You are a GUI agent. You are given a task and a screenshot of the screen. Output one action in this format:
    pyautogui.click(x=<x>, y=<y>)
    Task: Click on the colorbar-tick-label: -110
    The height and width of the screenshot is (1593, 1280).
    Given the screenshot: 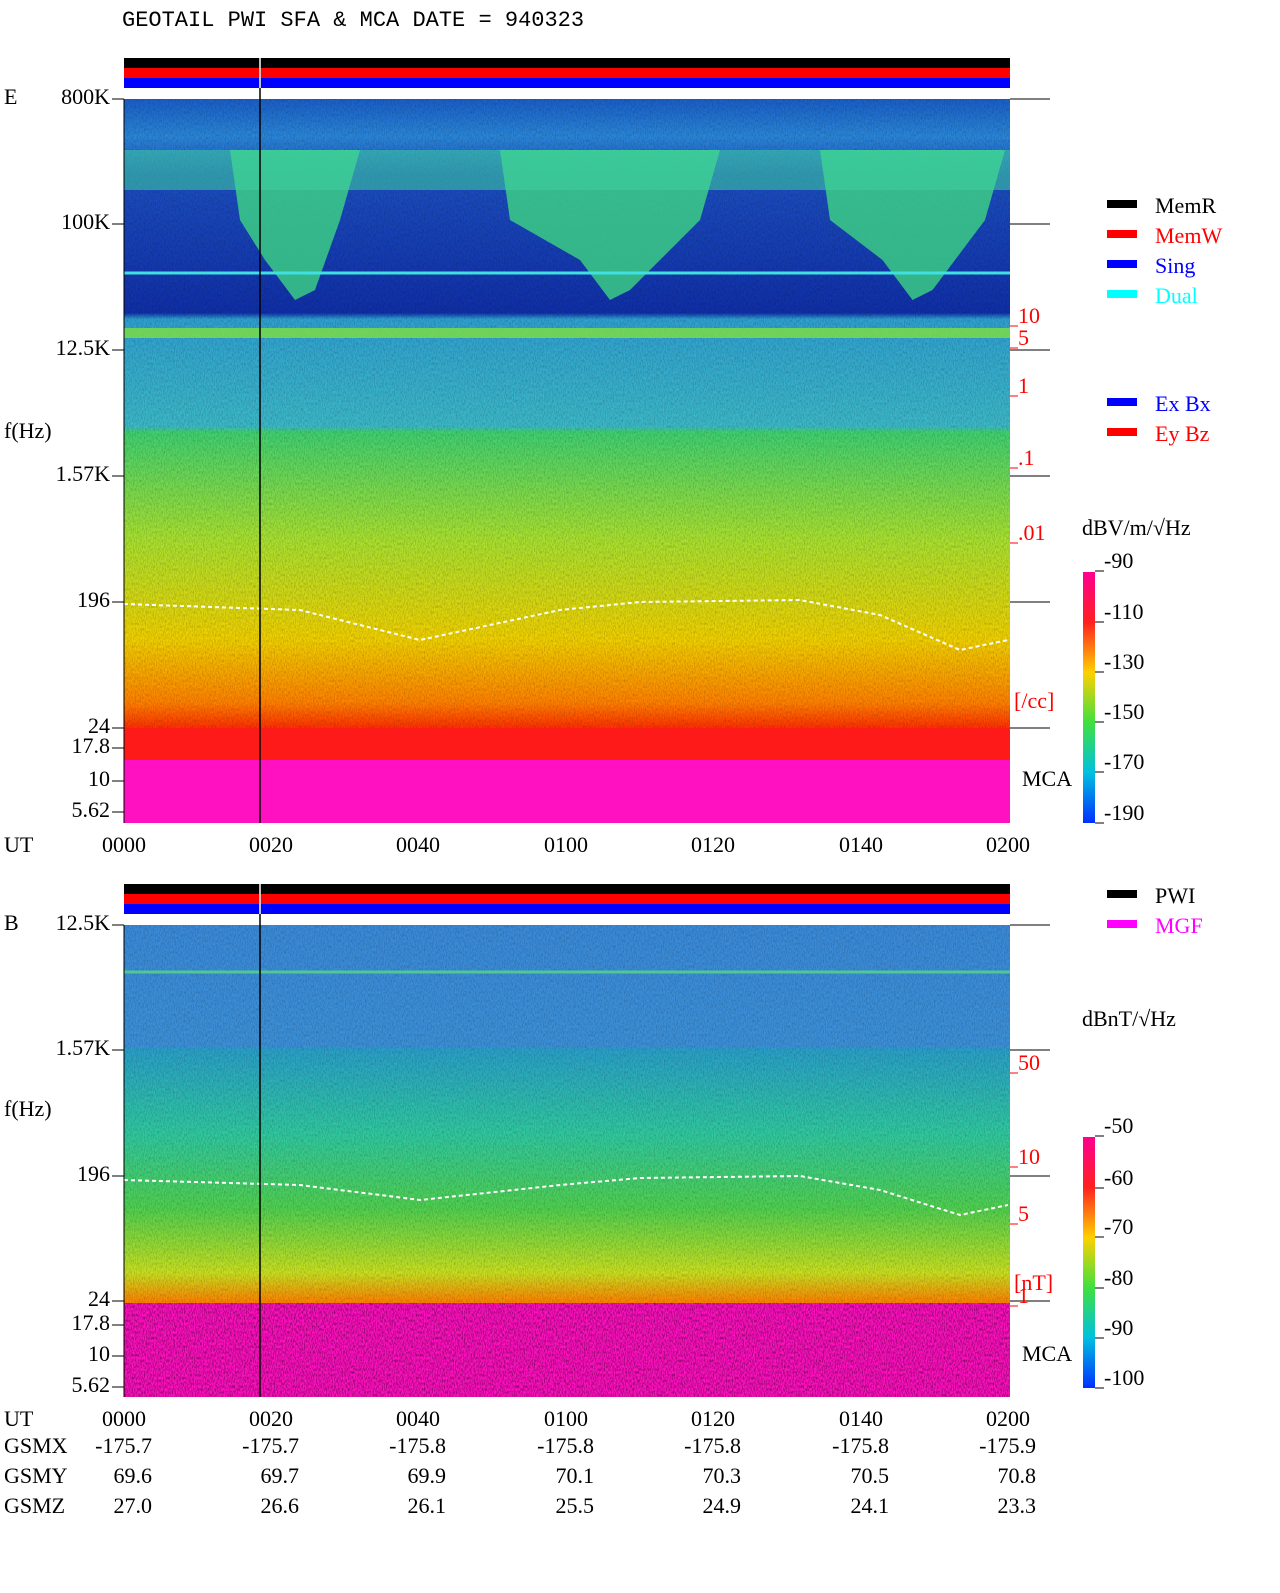 What is the action you would take?
    pyautogui.click(x=1124, y=611)
    